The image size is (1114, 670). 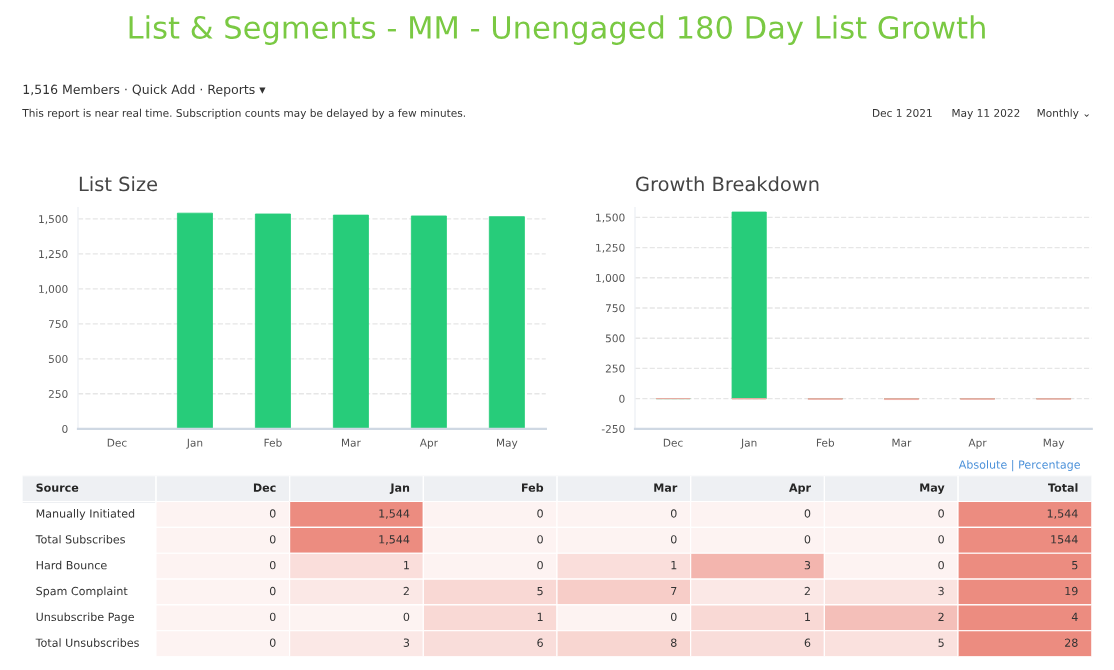 I want to click on chart-title: Growth Breakdown, so click(x=727, y=184).